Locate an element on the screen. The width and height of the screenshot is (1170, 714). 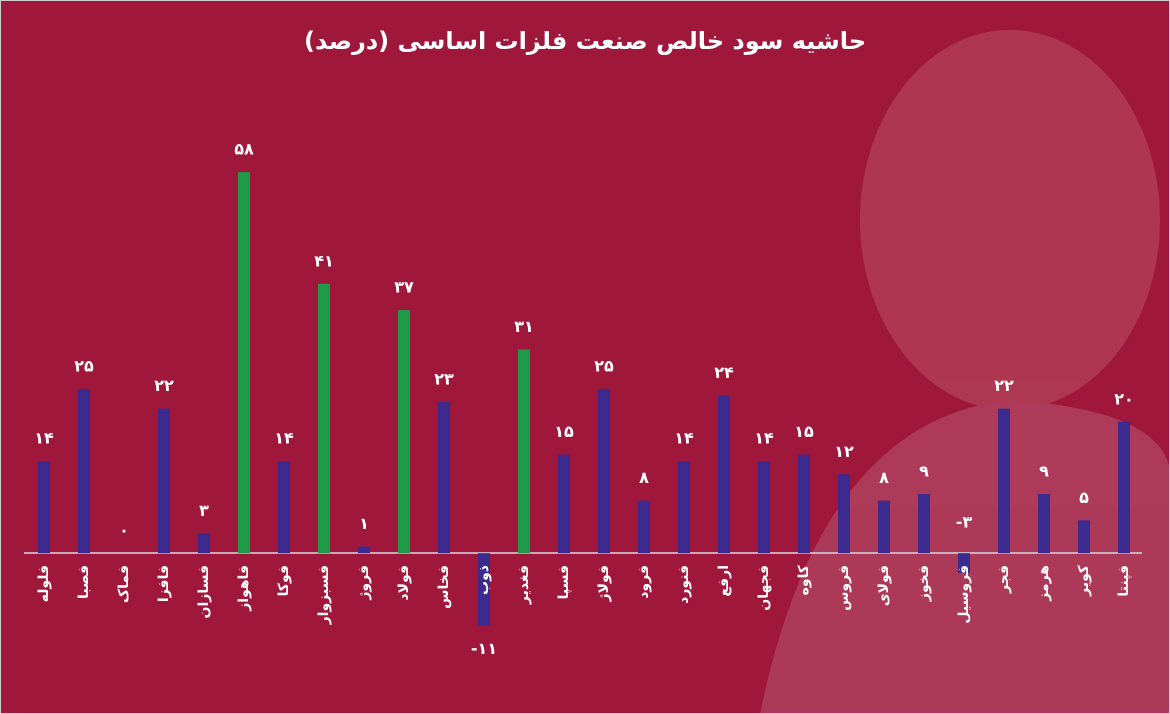
x-tick-label: فلوله is located at coordinates (44, 583).